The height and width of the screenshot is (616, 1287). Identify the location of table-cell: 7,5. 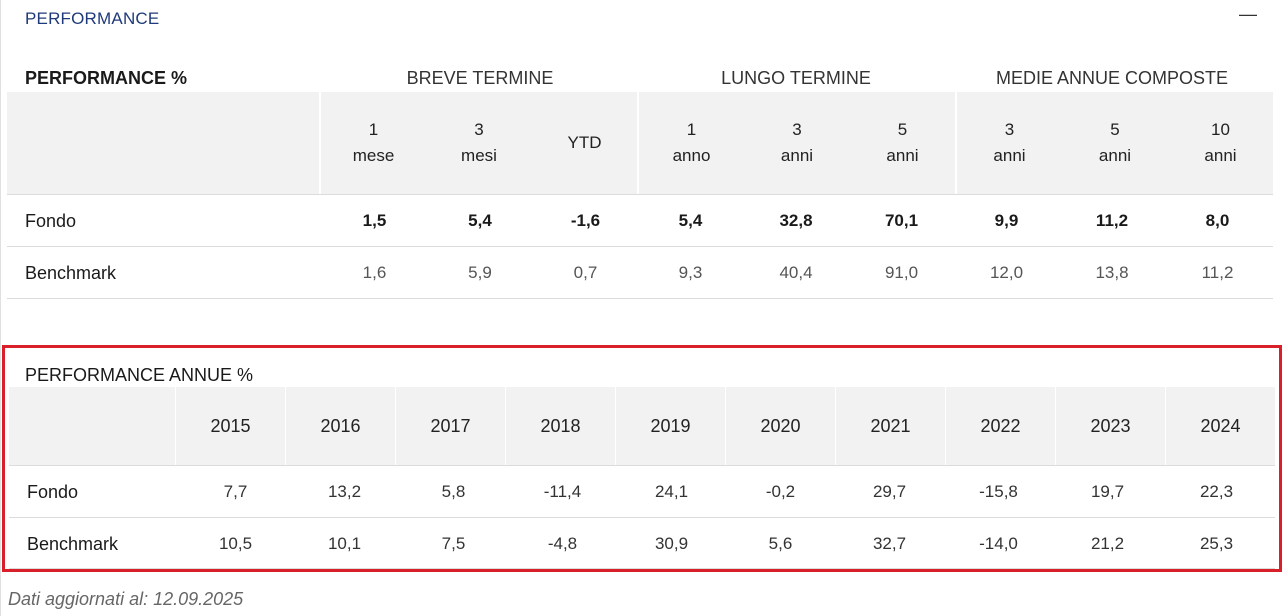
(453, 543).